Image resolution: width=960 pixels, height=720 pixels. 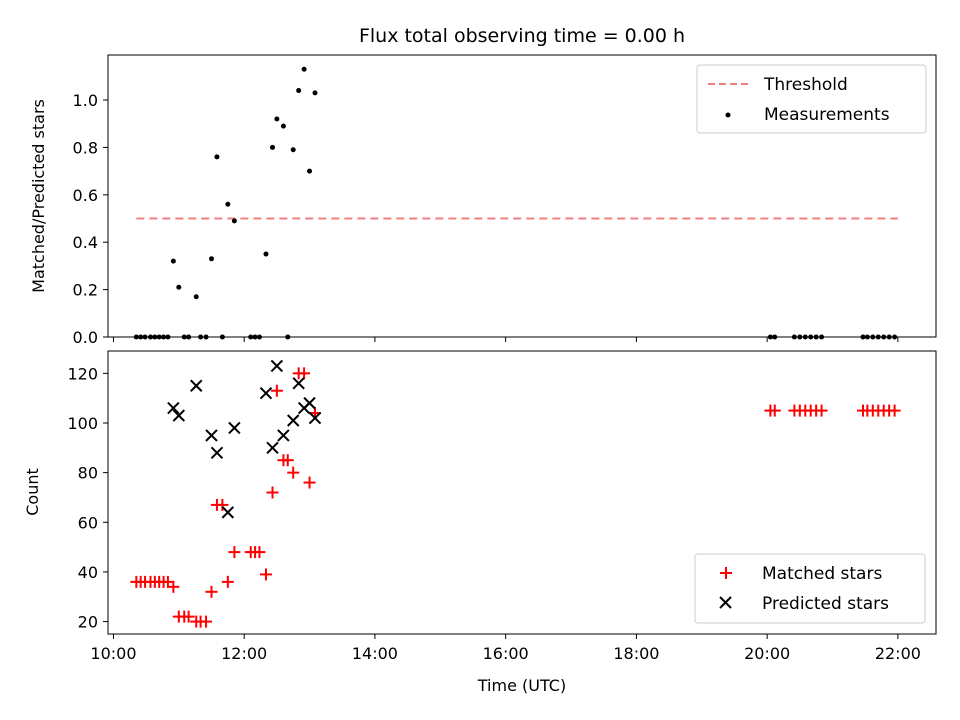 I want to click on y-tick-label: 0.8, so click(x=85, y=147).